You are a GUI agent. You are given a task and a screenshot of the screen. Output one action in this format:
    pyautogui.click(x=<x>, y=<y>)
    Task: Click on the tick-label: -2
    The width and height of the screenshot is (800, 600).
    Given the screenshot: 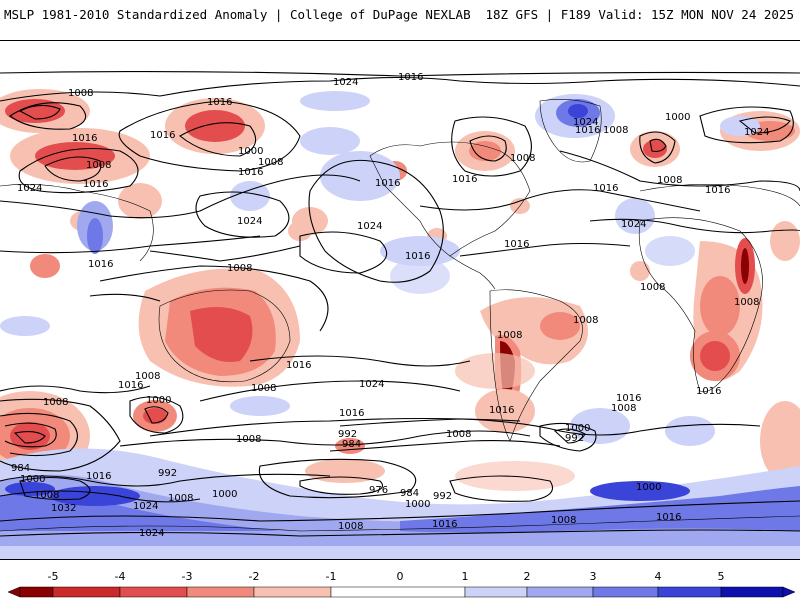 What is the action you would take?
    pyautogui.click(x=254, y=576)
    